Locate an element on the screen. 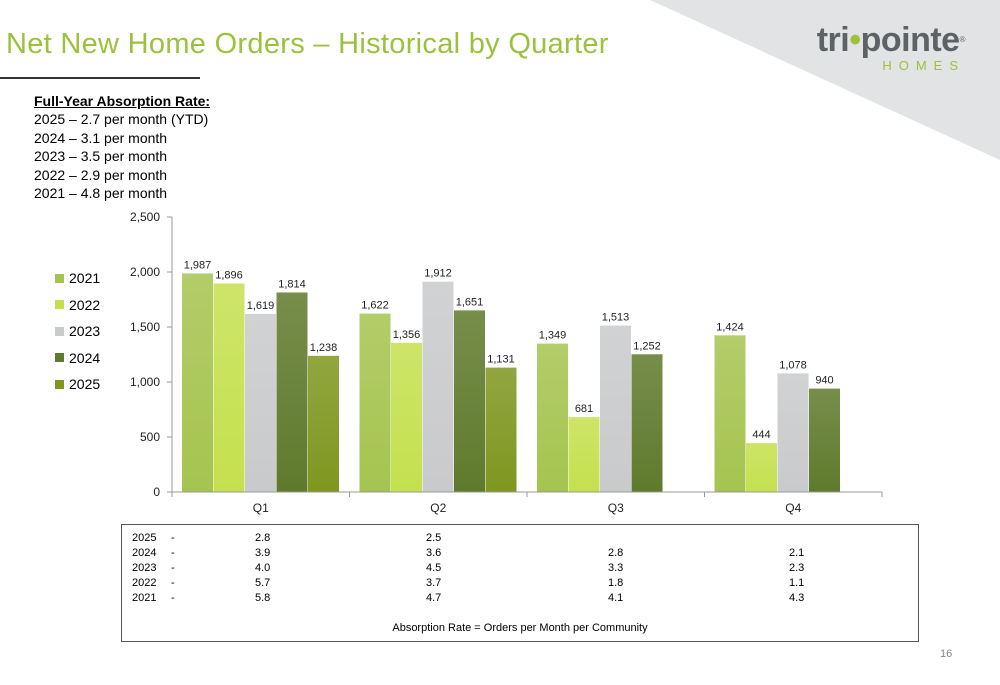  table-row: 2025 - 2.8 2.5 is located at coordinates (520, 539).